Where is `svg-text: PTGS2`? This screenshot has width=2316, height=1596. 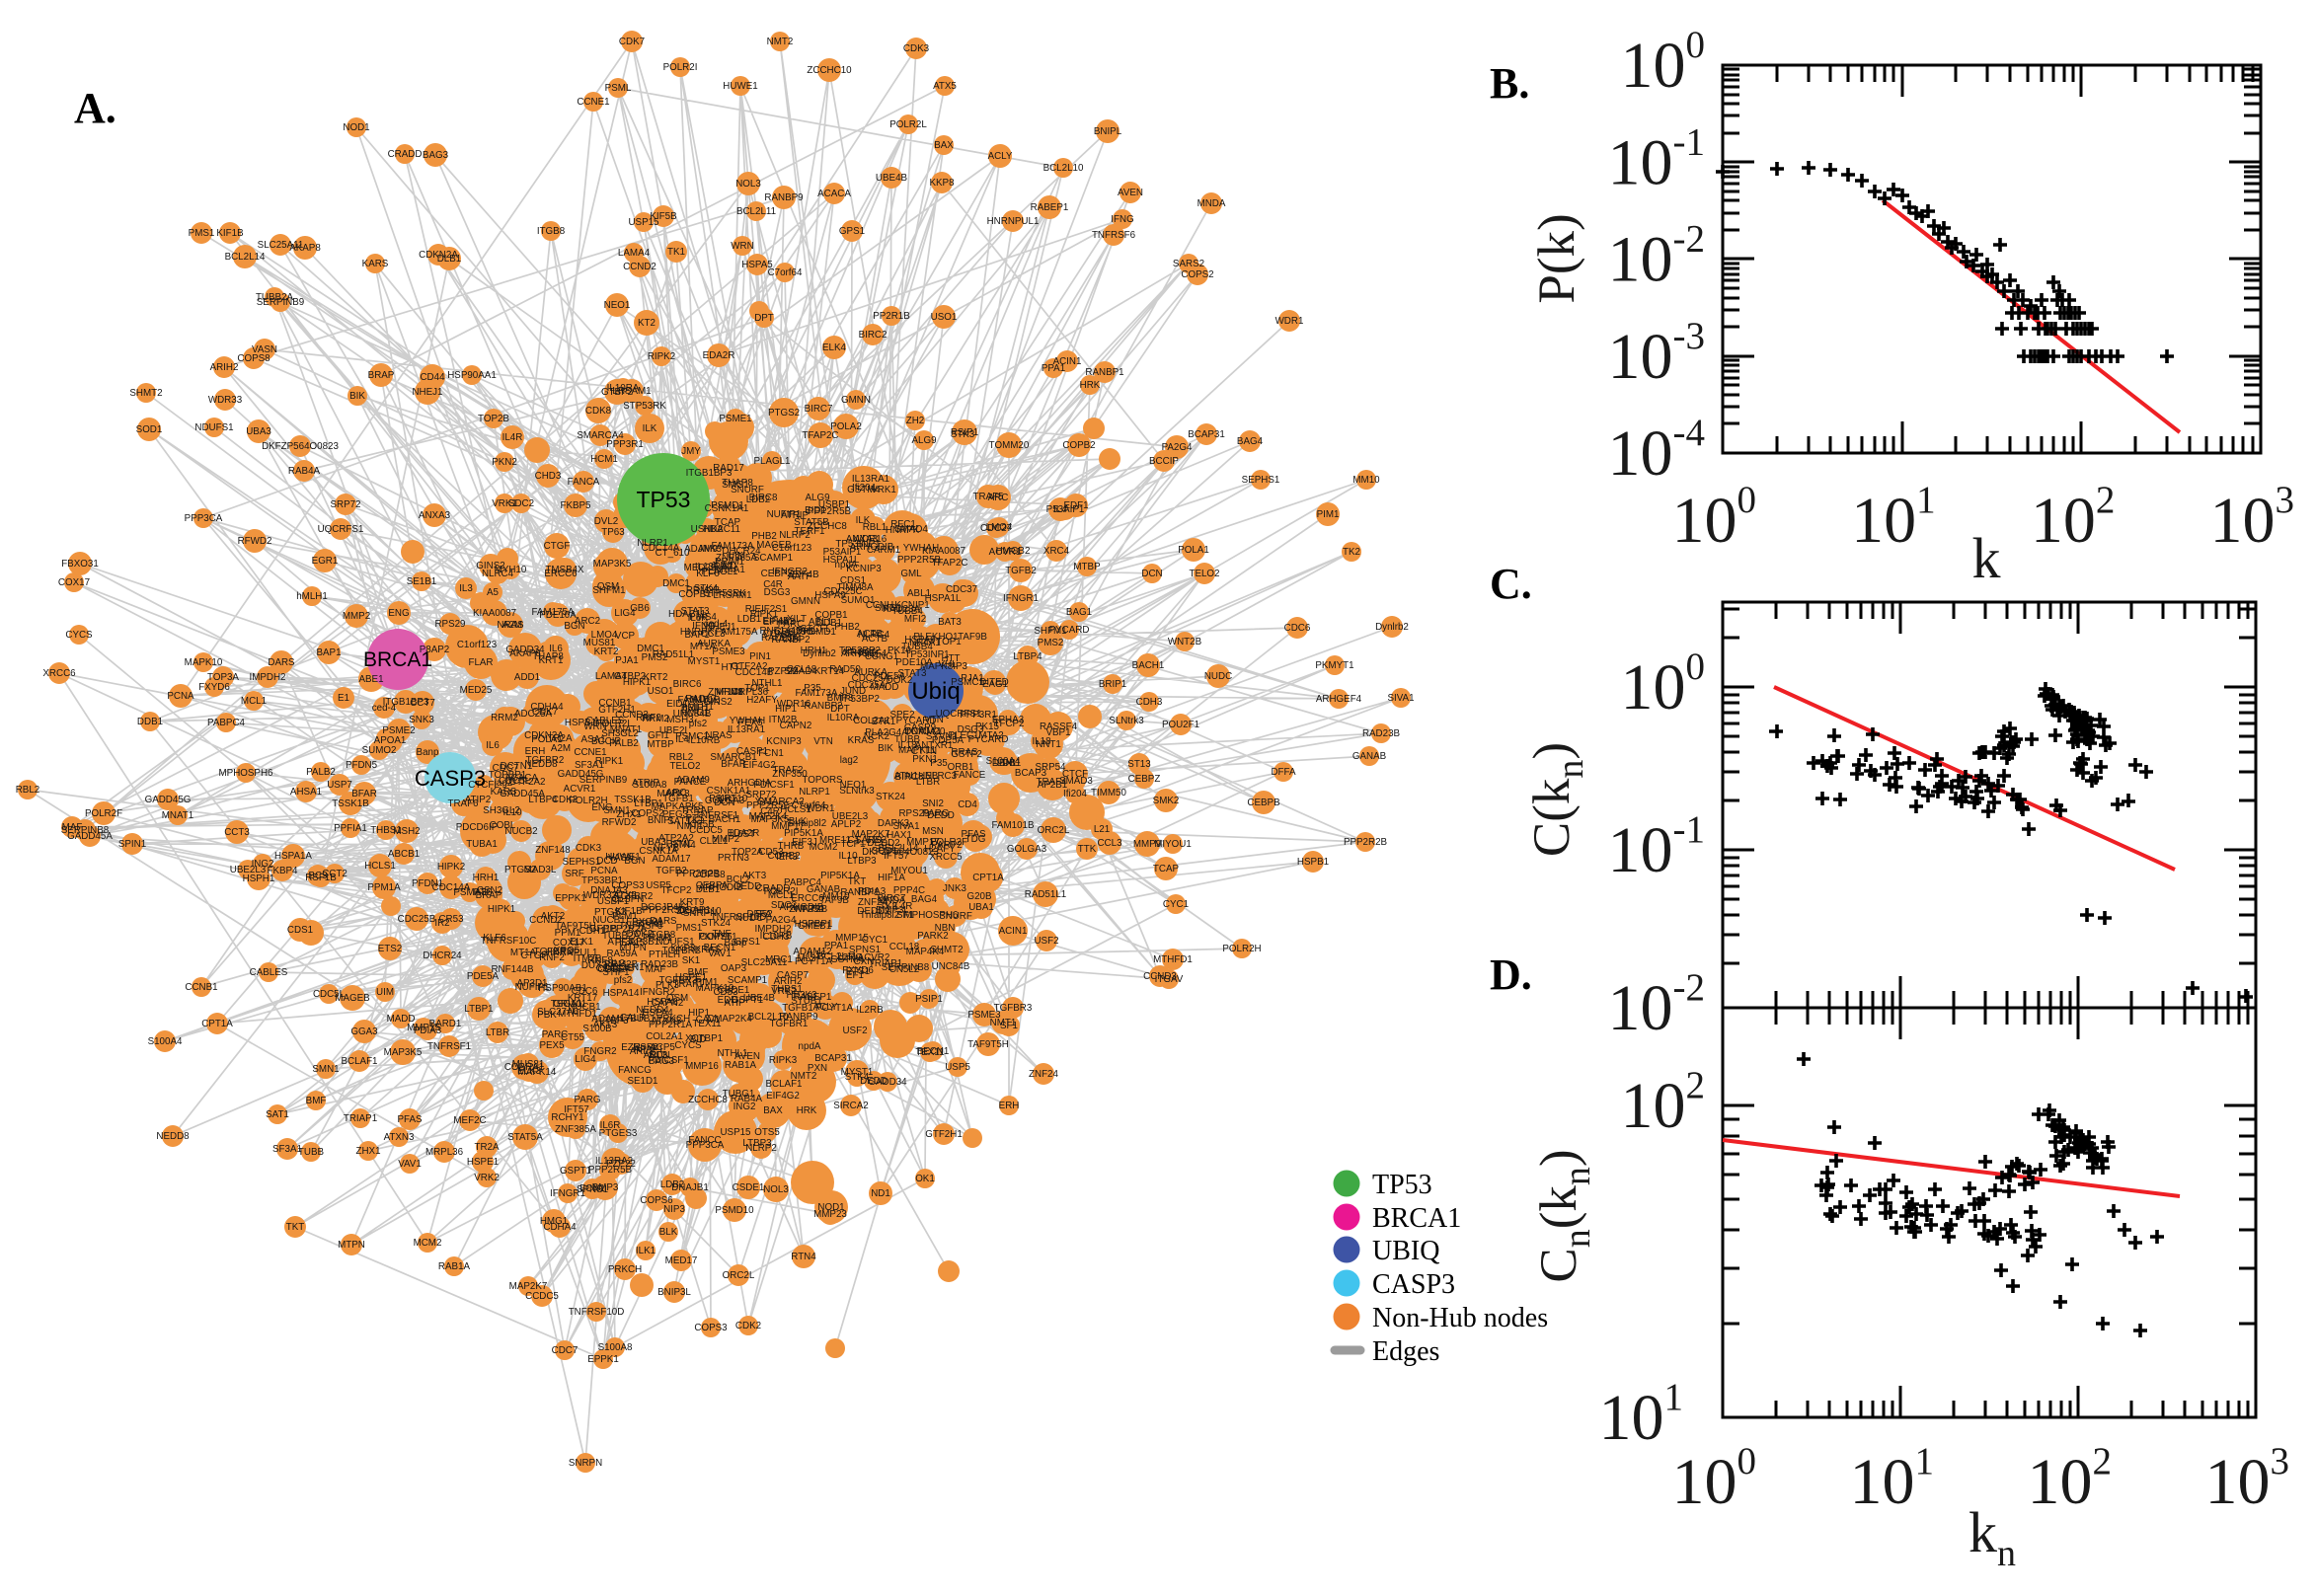 svg-text: PTGS2 is located at coordinates (784, 413).